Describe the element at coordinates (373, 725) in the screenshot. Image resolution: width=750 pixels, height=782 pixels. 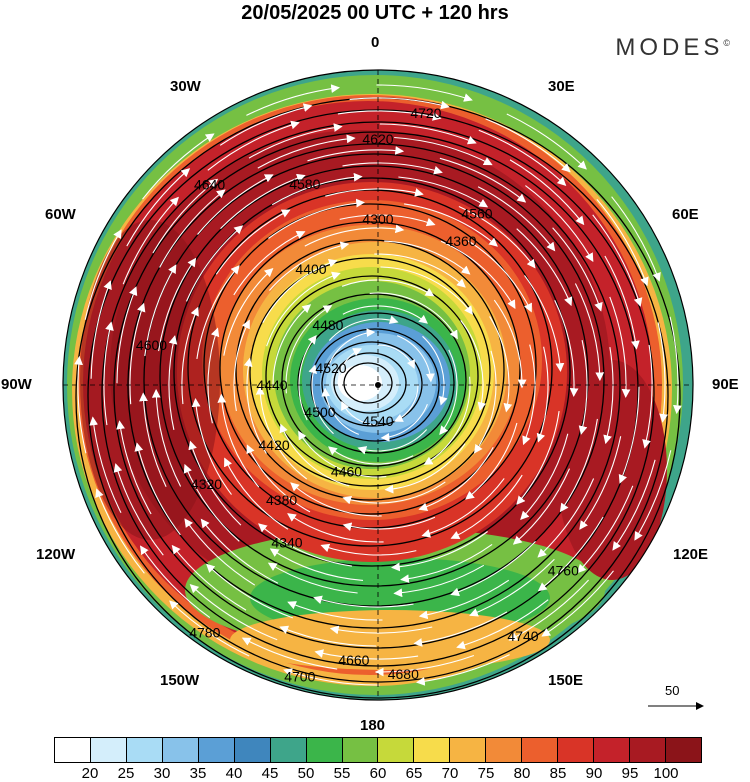
I see `lon-label-180: 180` at that location.